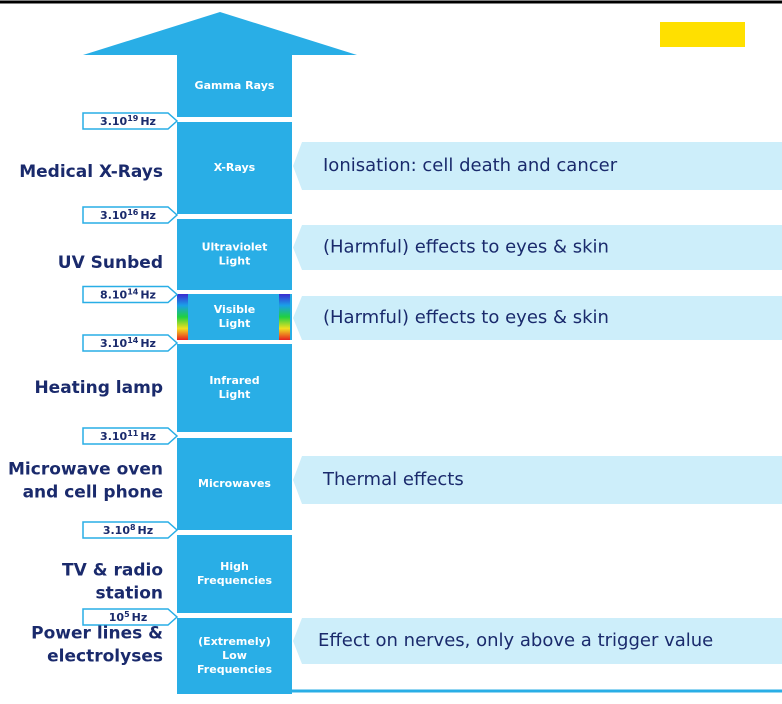 This screenshot has height=704, width=782. Describe the element at coordinates (235, 247) in the screenshot. I see `band-label: Ultraviolet` at that location.